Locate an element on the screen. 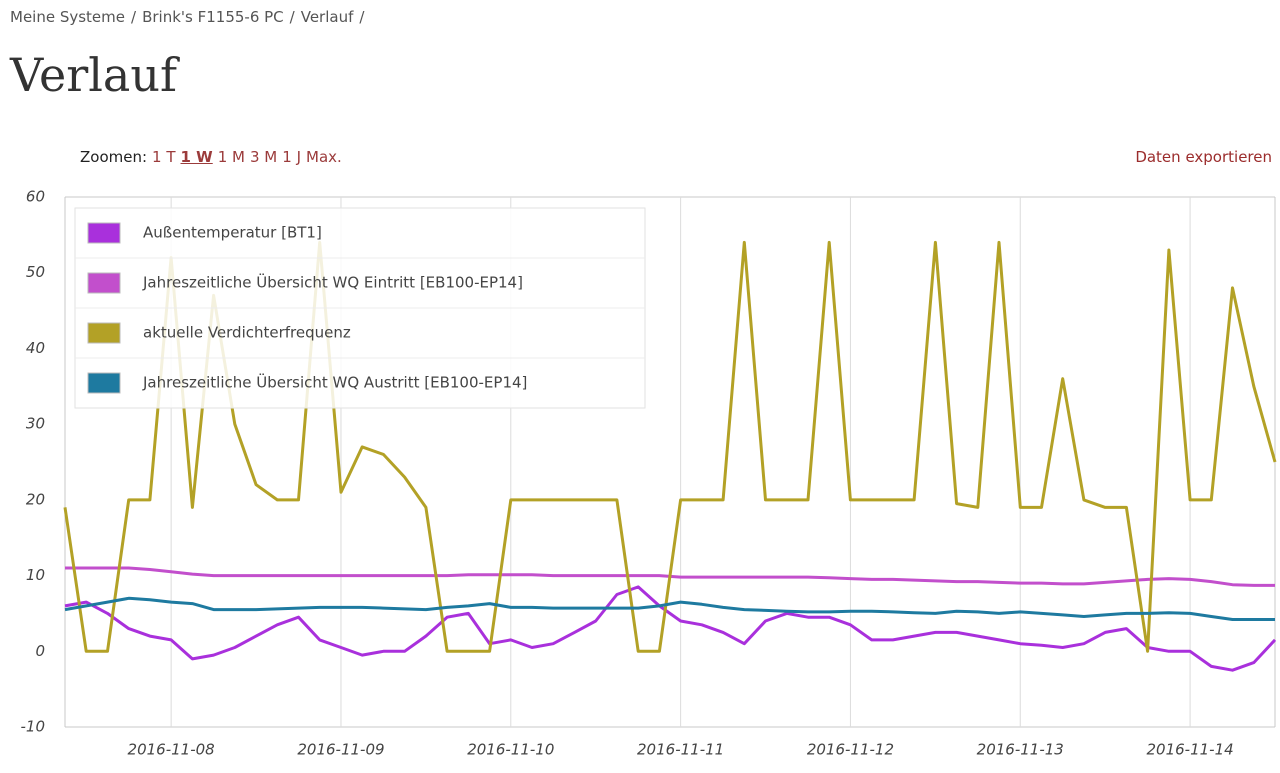 The width and height of the screenshot is (1280, 773). y-tick-label: -10 is located at coordinates (33, 727).